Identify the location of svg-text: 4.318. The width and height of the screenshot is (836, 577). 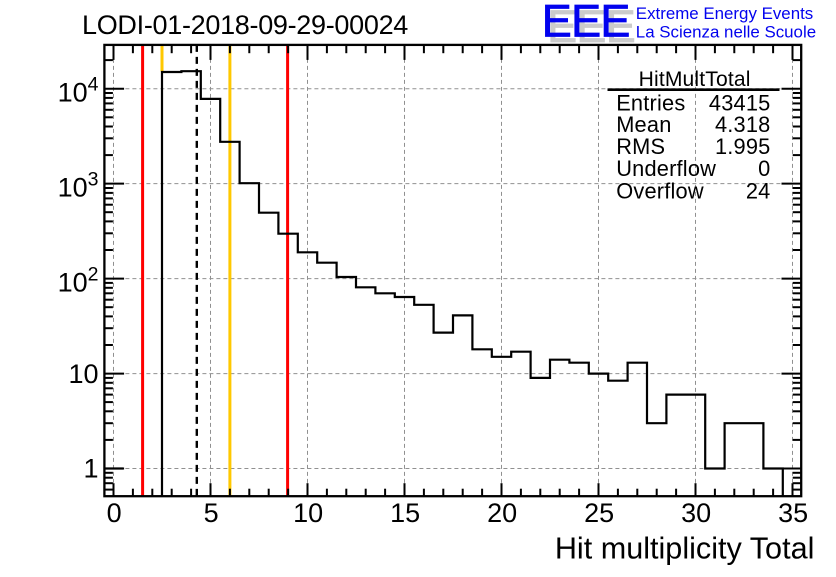
(743, 124).